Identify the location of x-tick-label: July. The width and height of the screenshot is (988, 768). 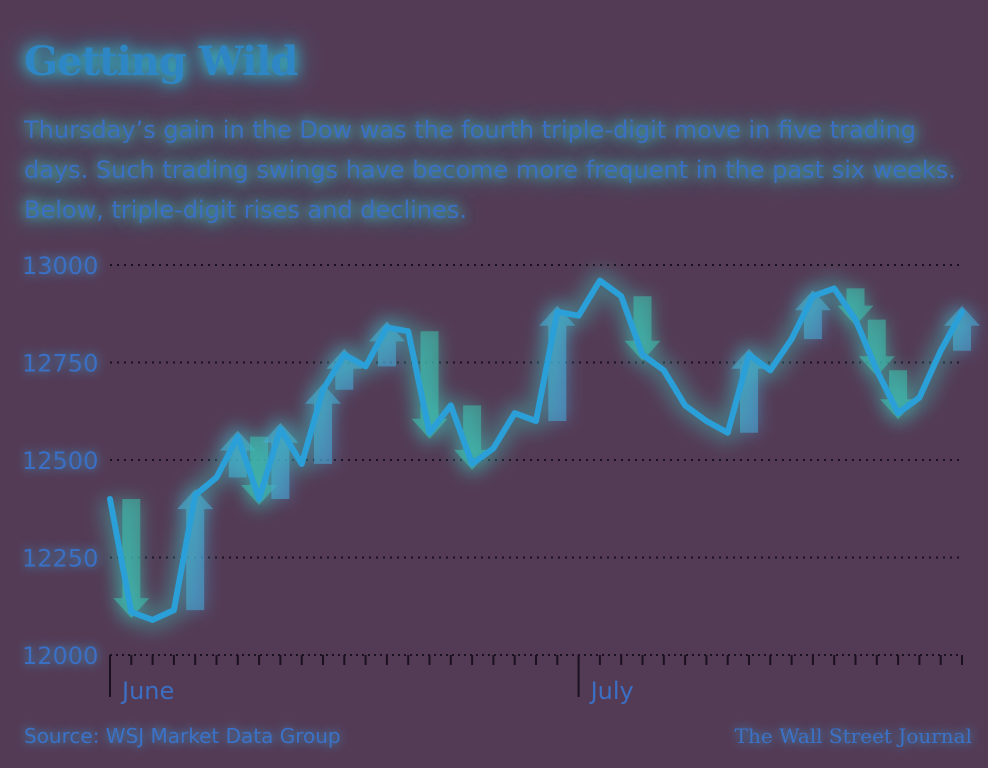
(611, 691).